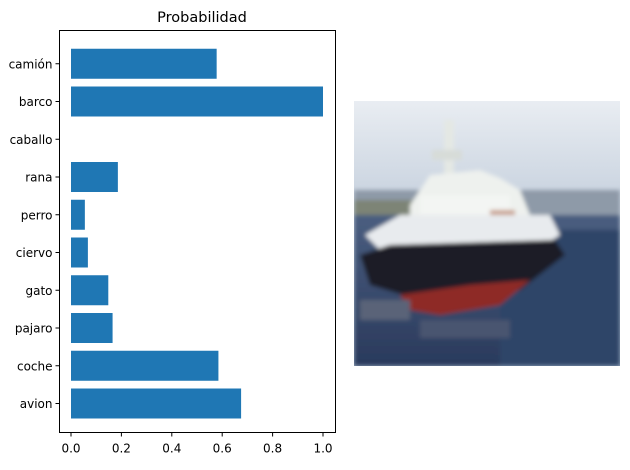  Describe the element at coordinates (92, 328) in the screenshot. I see `bar-pajaro` at that location.